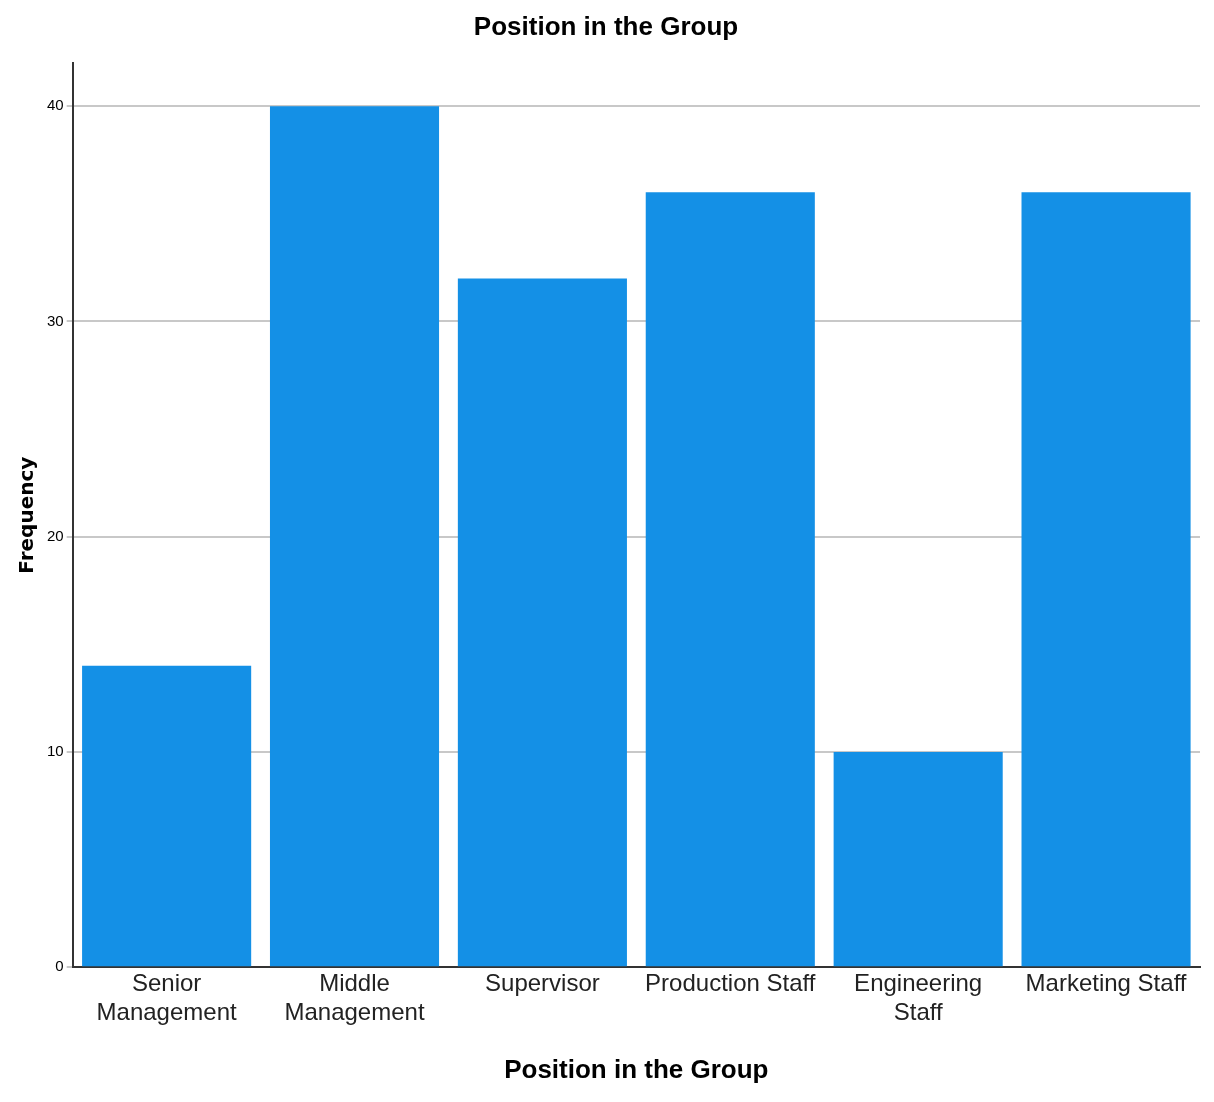  Describe the element at coordinates (55, 320) in the screenshot. I see `y-tick-label: 30` at that location.